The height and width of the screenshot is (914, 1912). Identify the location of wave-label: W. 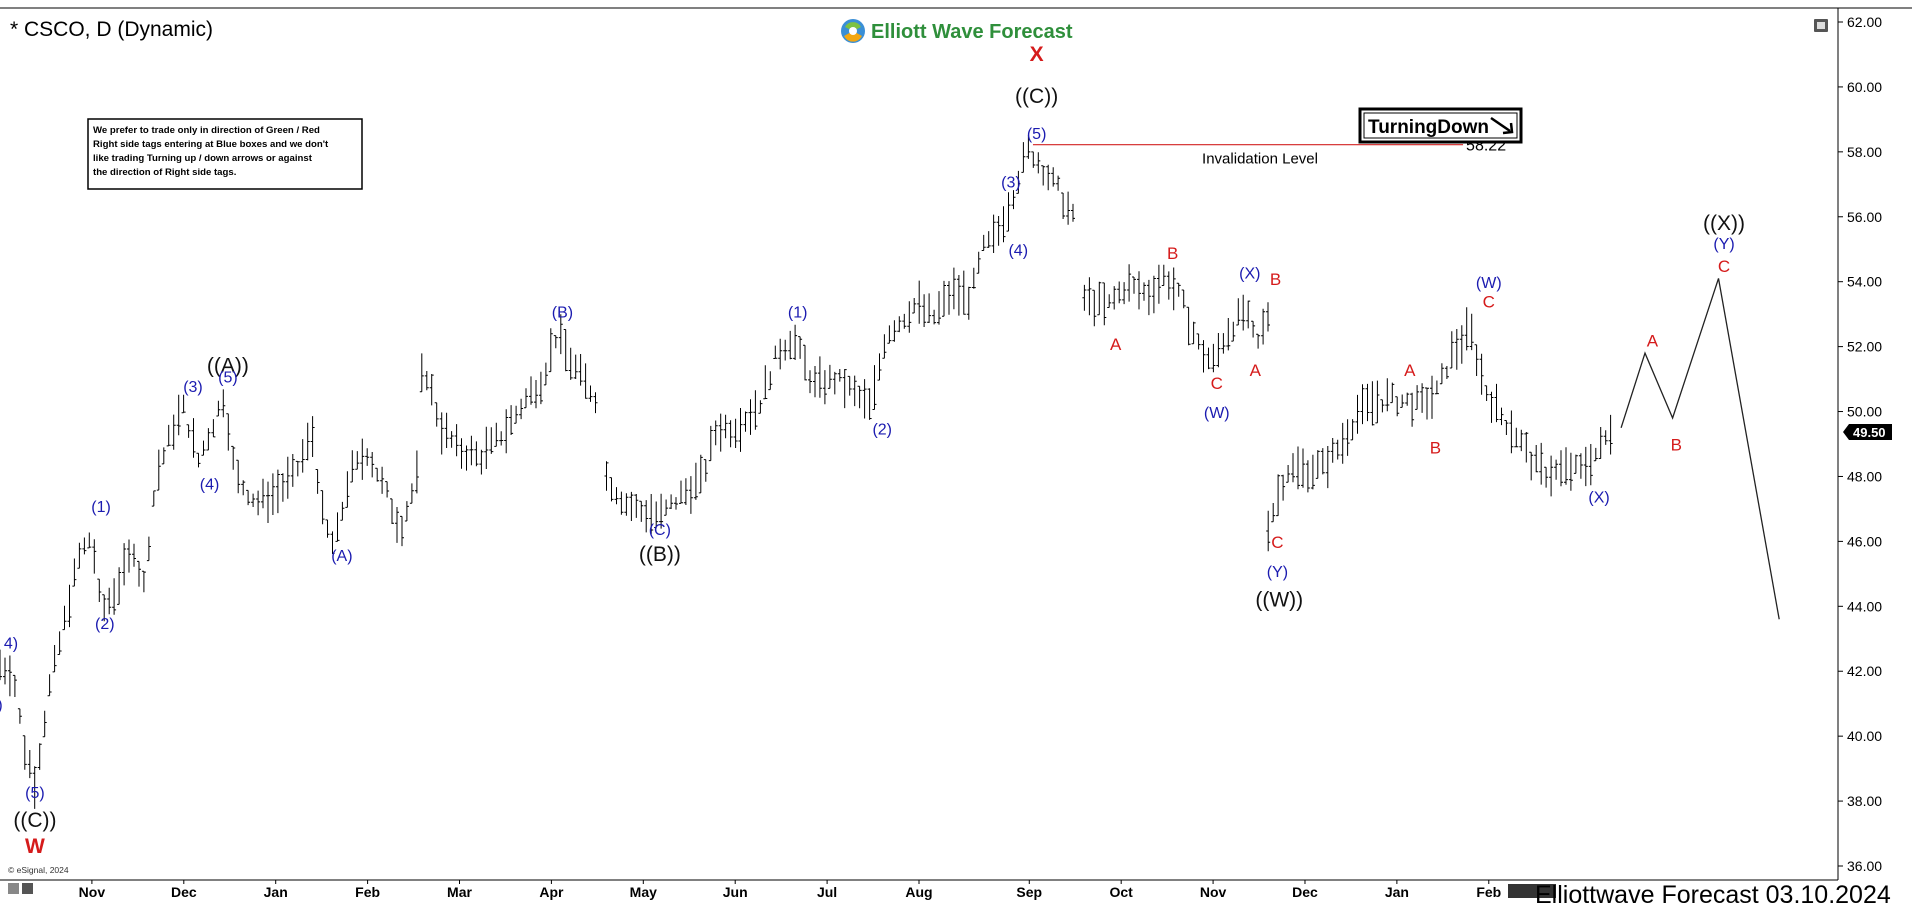
(35, 846).